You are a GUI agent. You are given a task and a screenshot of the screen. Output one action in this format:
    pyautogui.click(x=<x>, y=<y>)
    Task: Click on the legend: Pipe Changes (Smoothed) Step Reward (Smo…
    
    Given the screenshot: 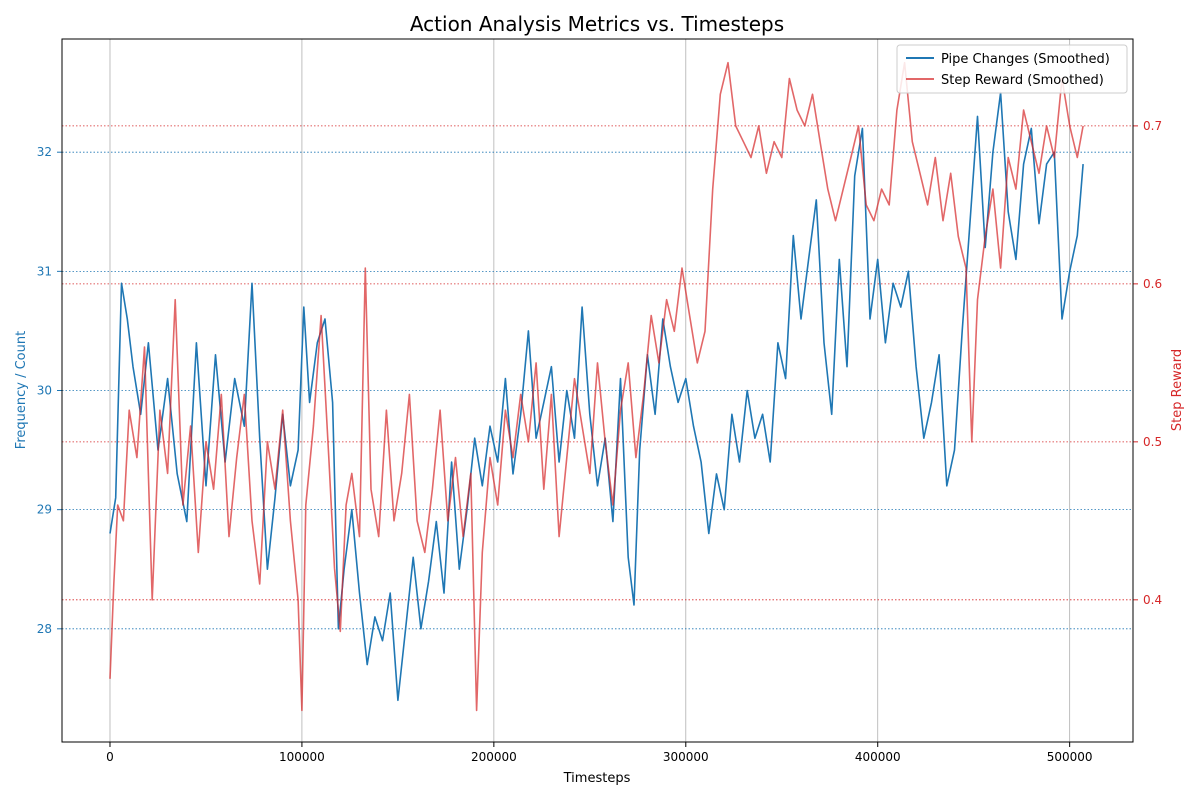 What is the action you would take?
    pyautogui.click(x=1012, y=69)
    